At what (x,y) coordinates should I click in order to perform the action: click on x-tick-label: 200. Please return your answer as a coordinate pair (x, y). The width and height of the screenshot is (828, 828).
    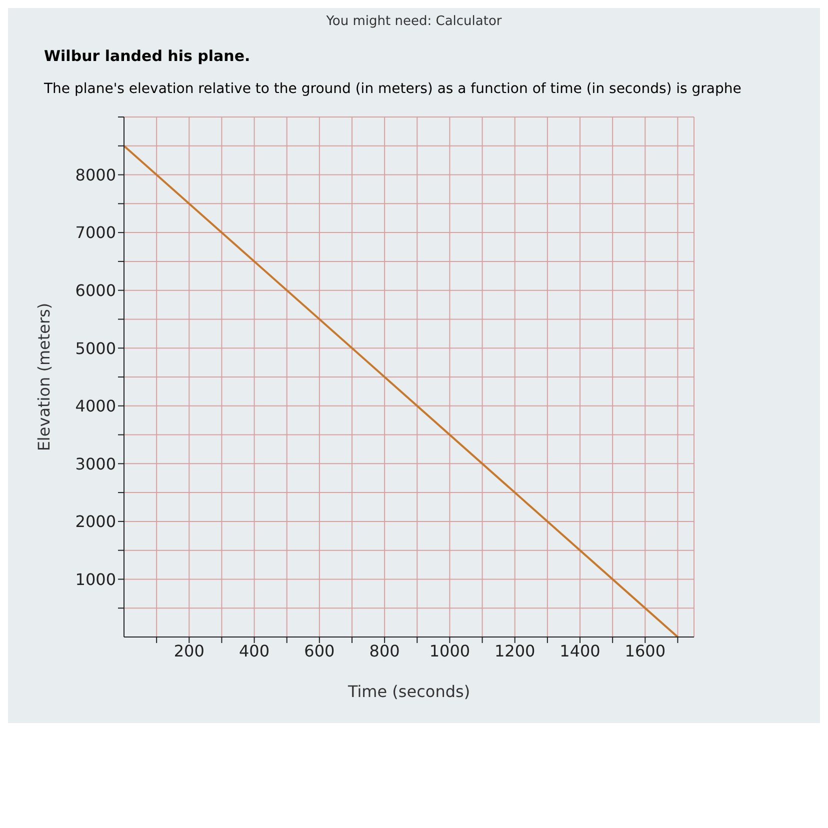
    Looking at the image, I should click on (189, 650).